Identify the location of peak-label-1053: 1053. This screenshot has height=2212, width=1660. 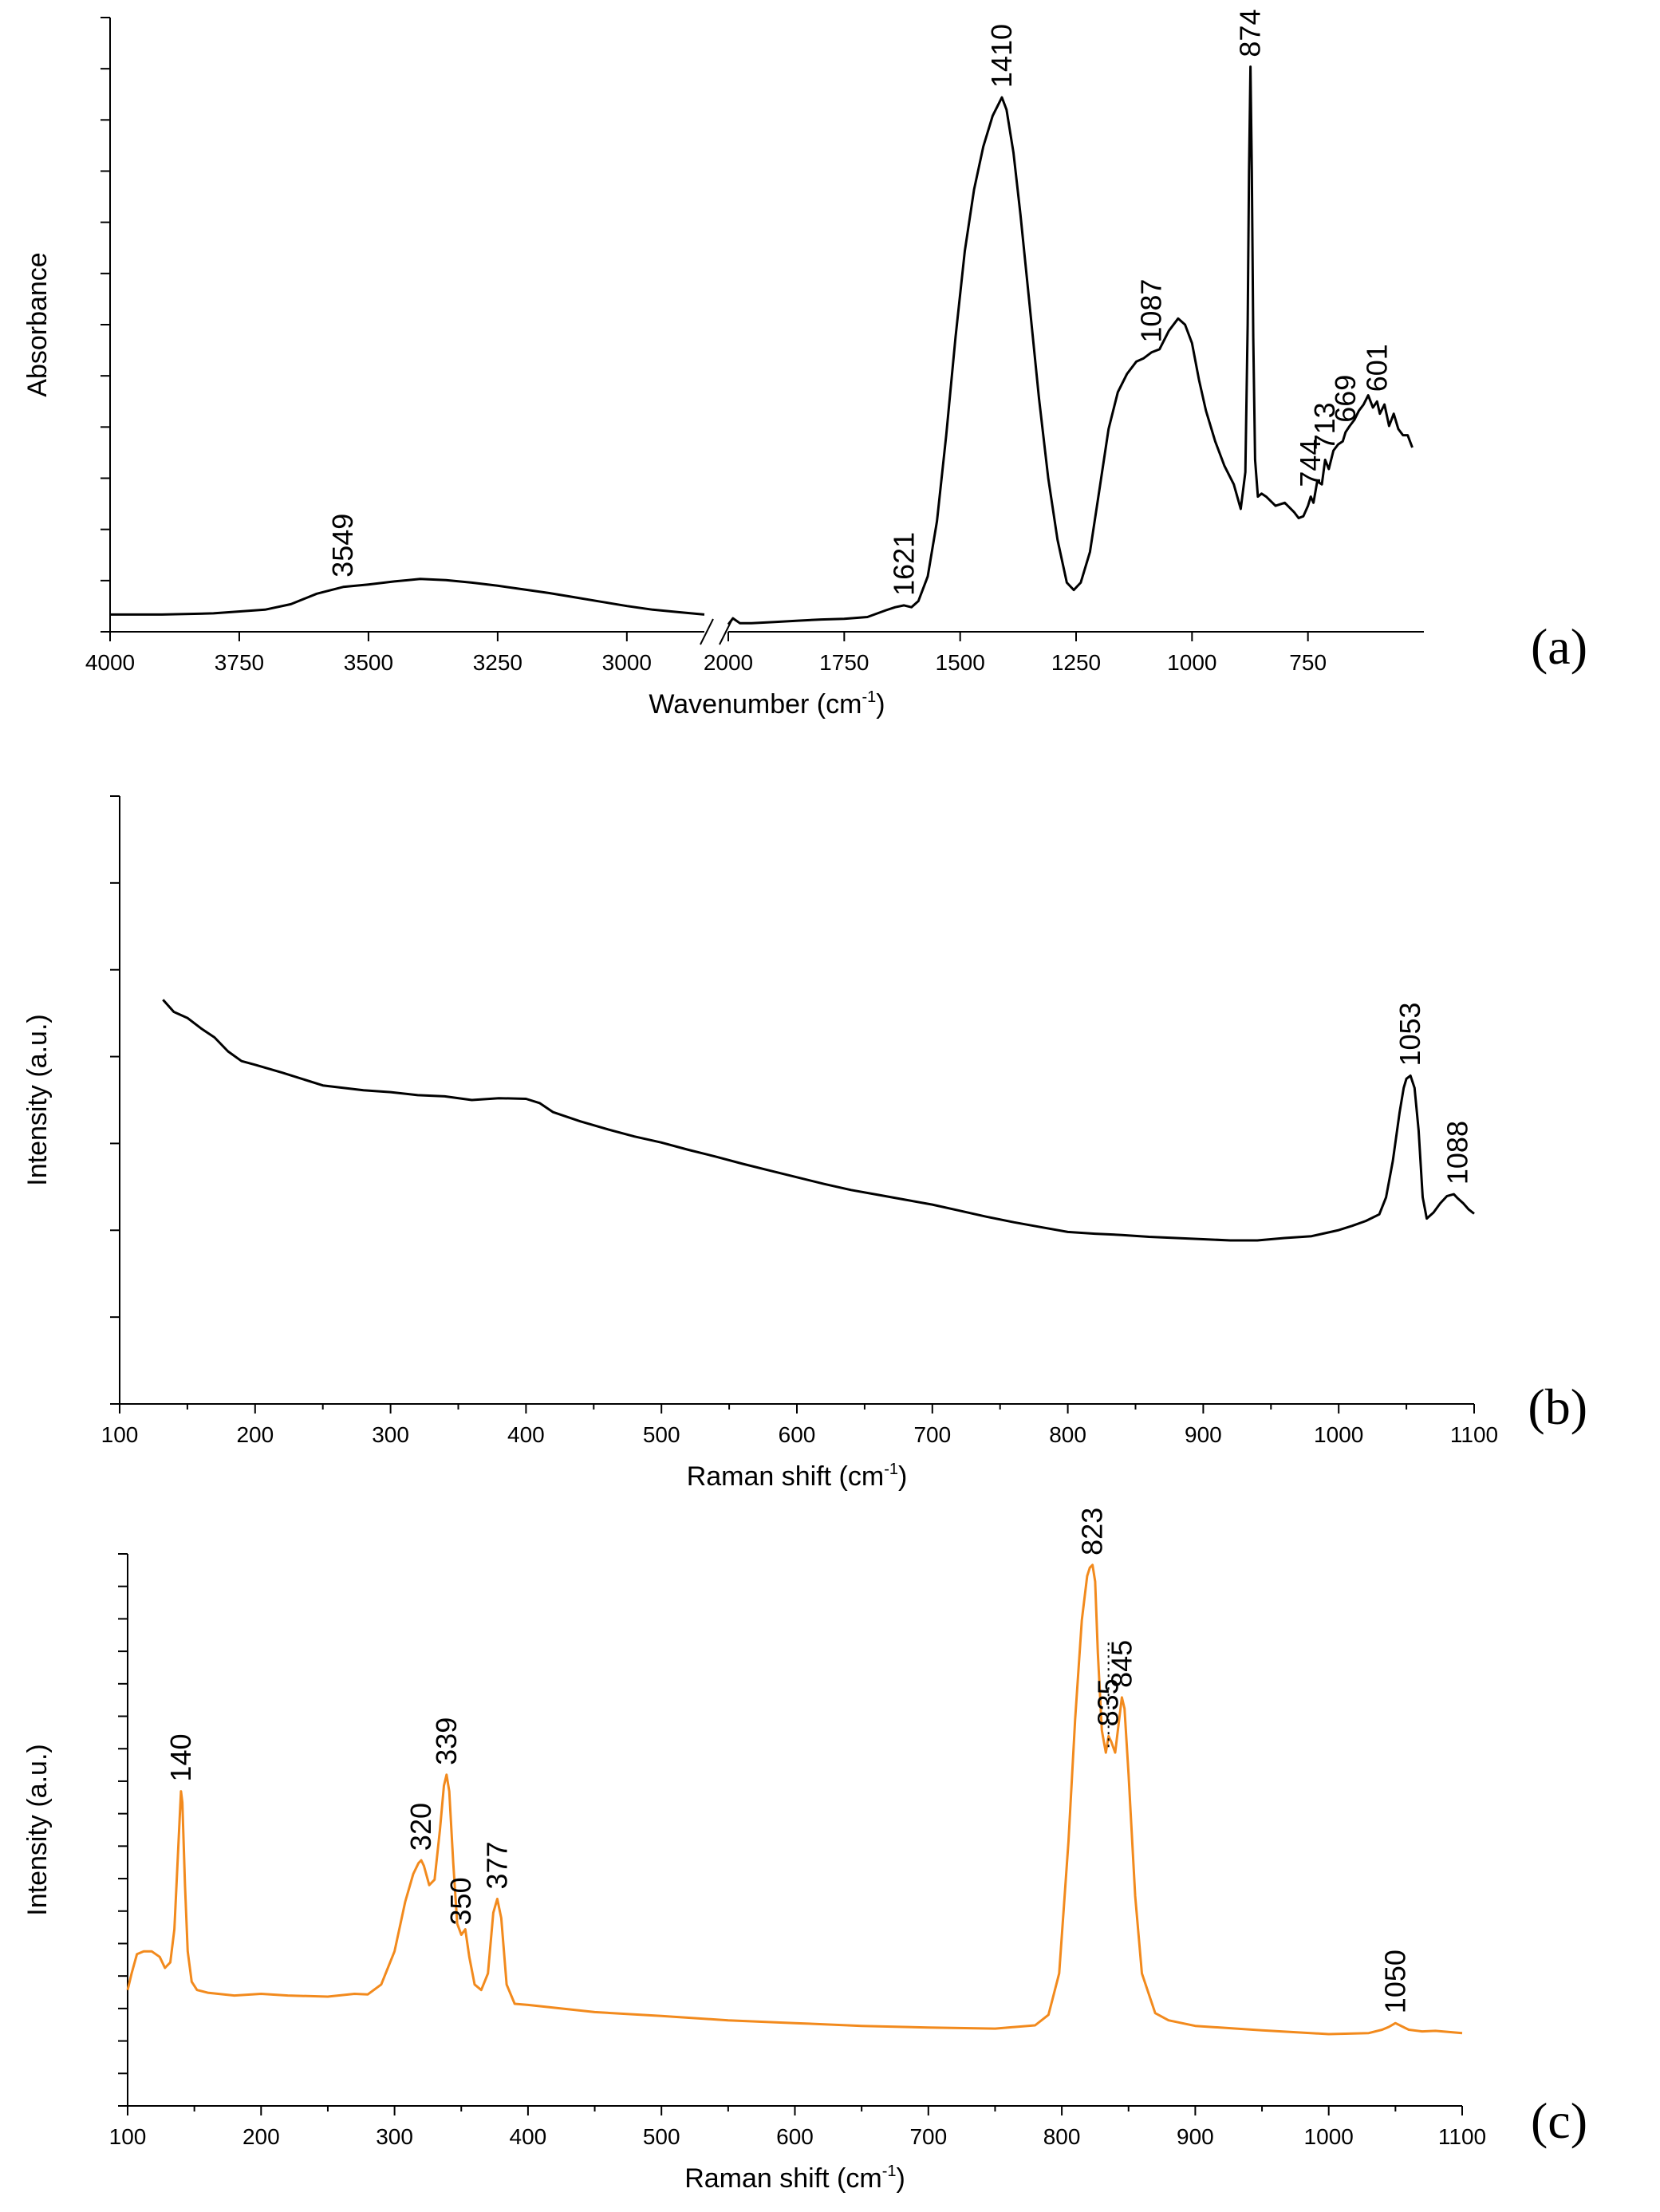
(1410, 1034).